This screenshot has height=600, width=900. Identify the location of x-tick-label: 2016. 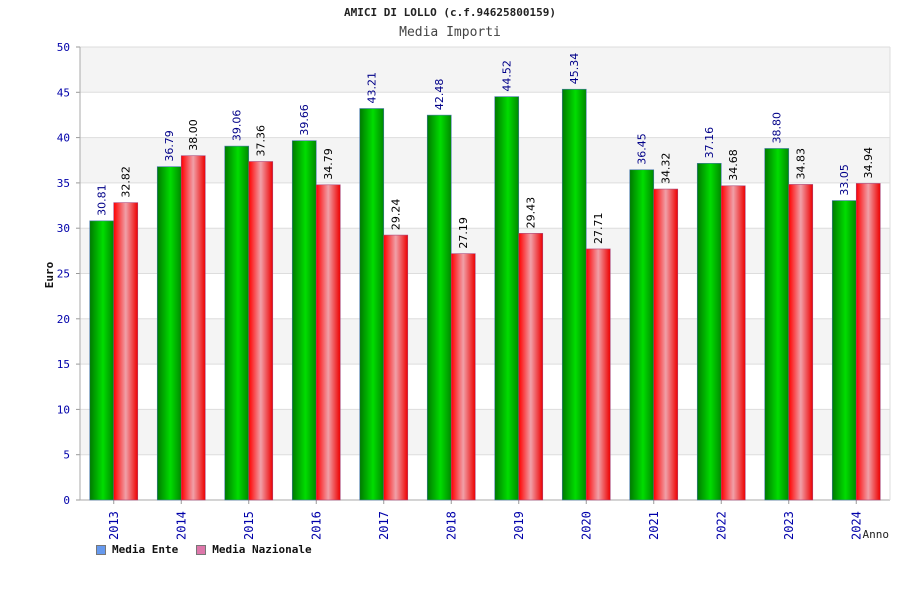
(316, 525).